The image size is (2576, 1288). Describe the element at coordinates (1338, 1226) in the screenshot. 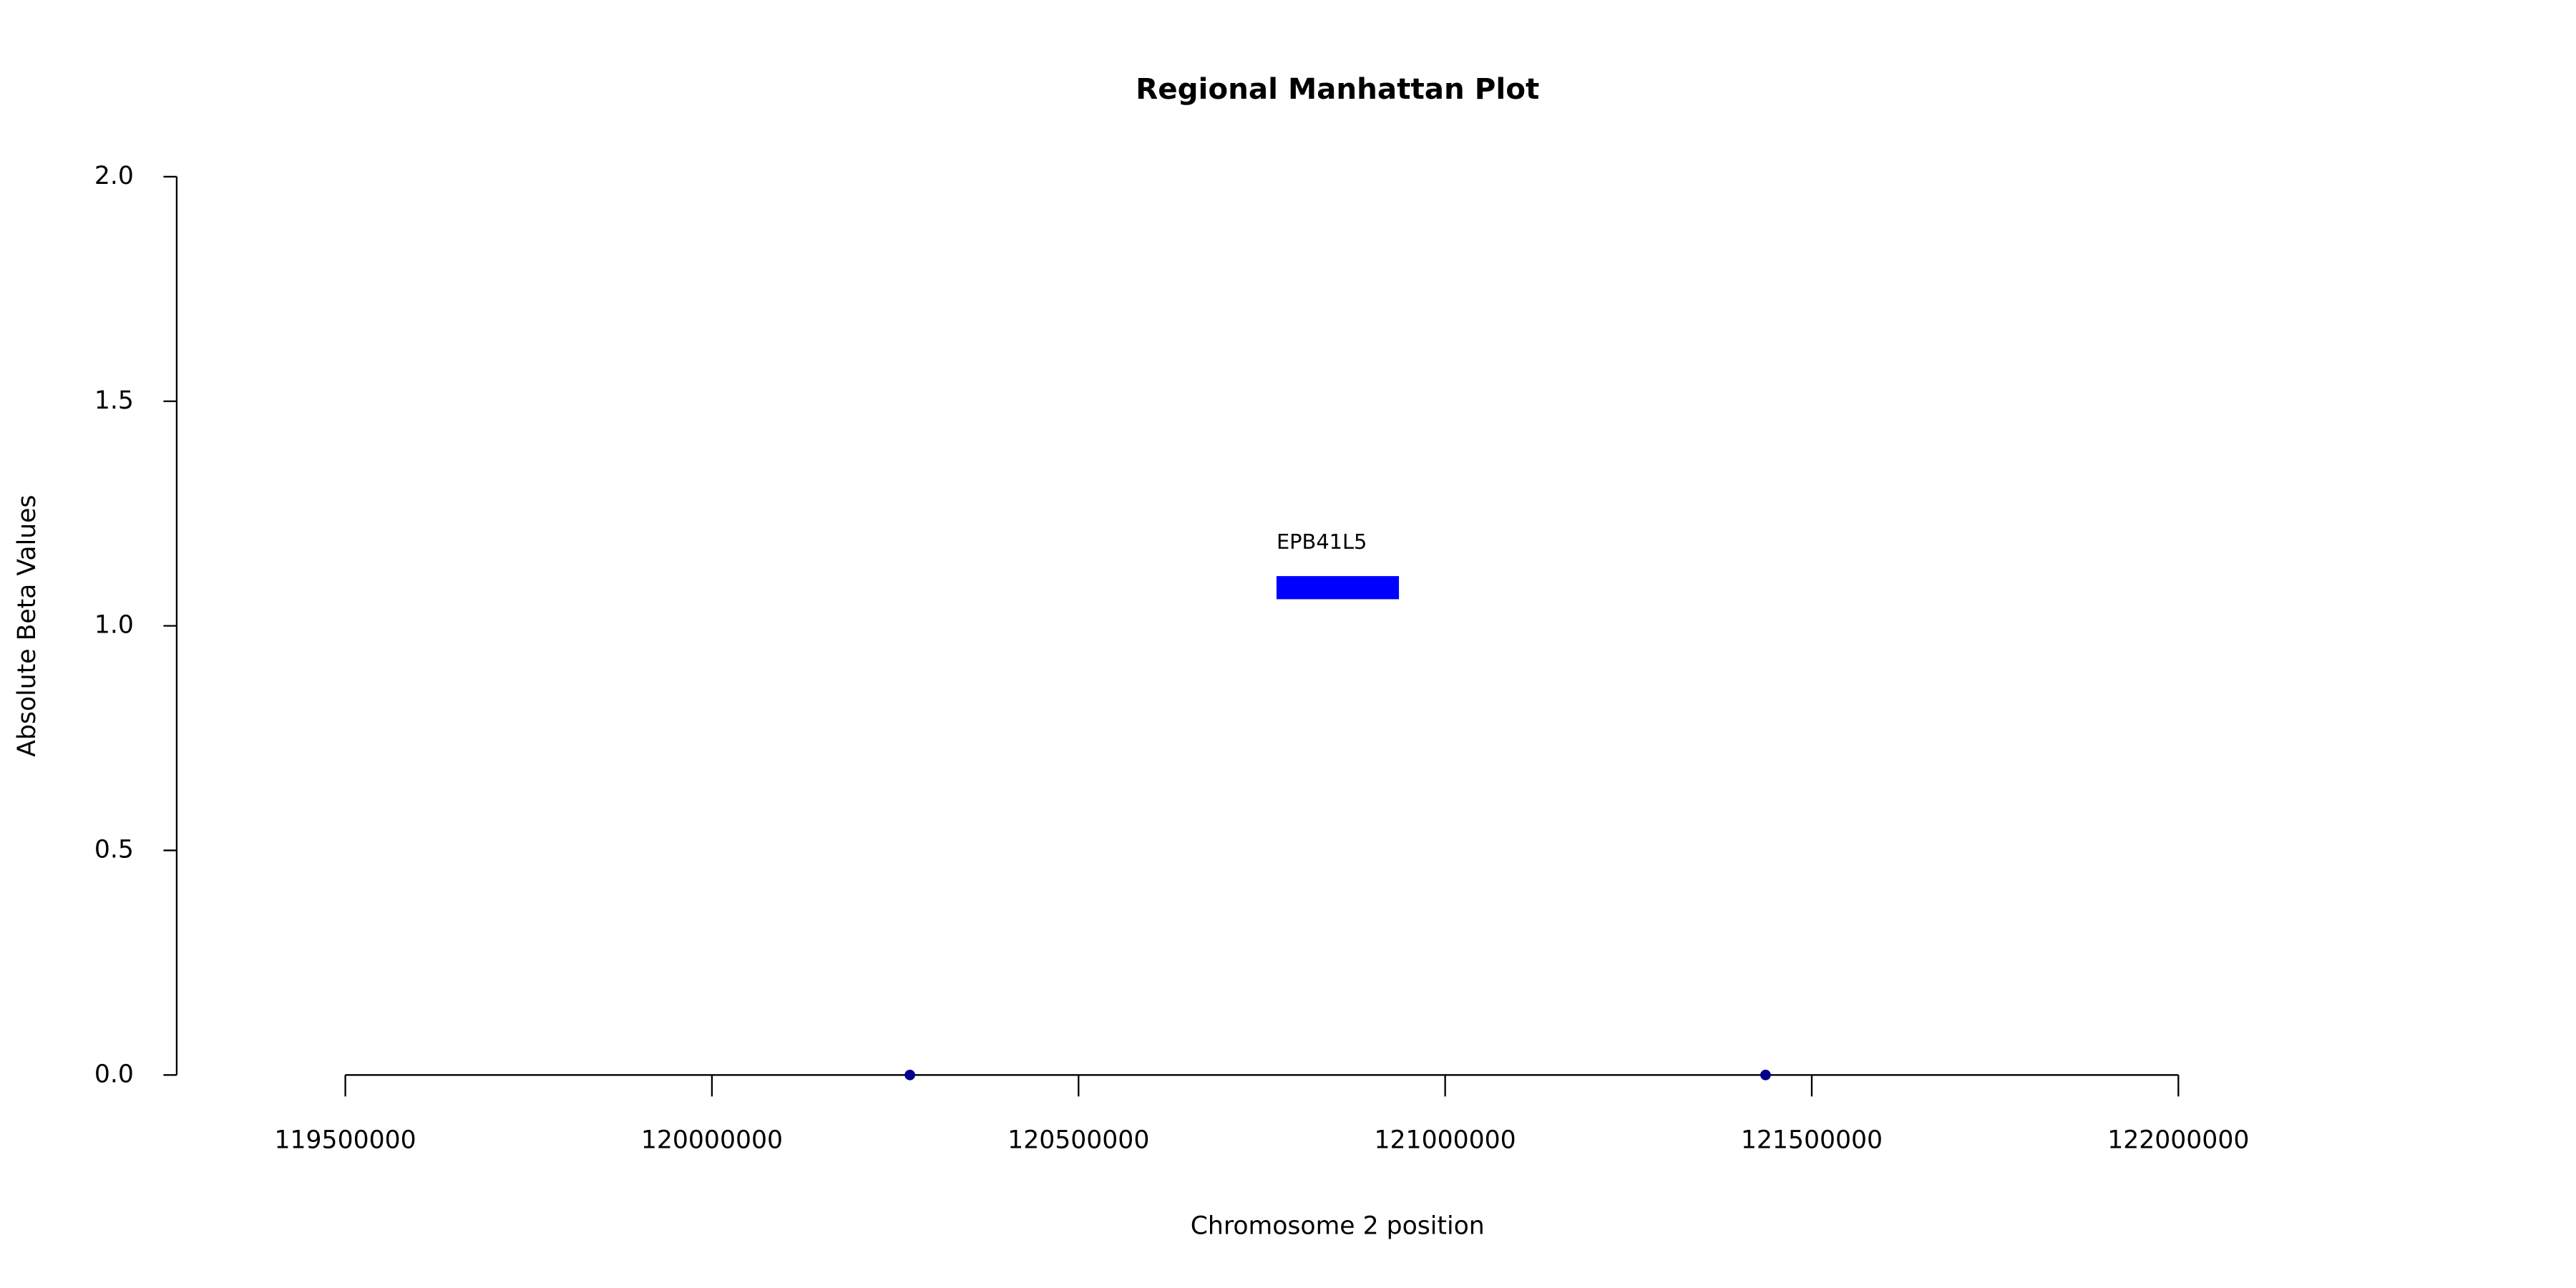

I see `x-axis-label: Chromosome 2 position` at that location.